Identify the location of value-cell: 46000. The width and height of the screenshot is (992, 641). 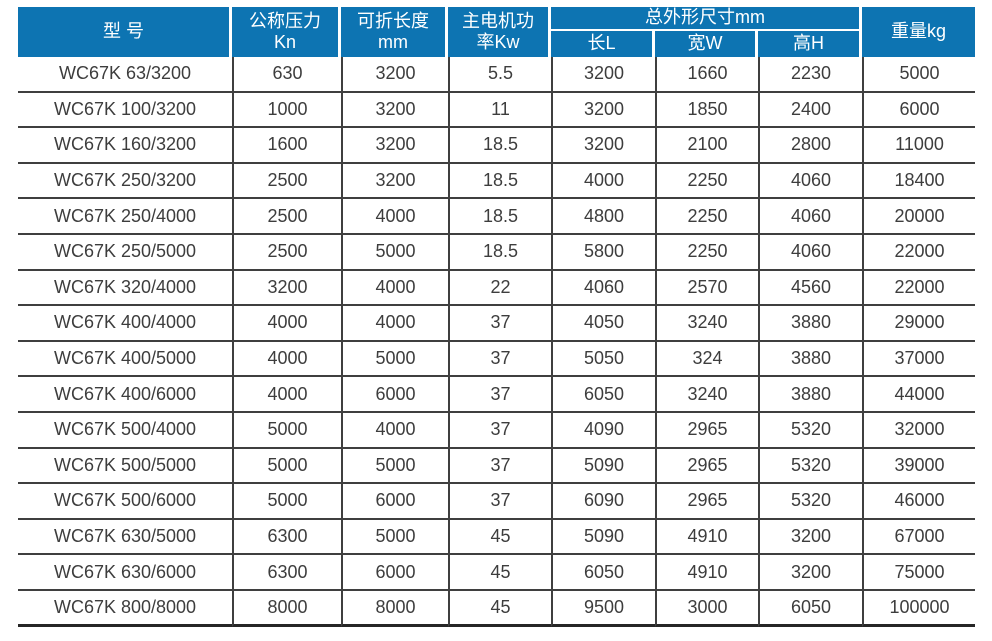
(918, 502).